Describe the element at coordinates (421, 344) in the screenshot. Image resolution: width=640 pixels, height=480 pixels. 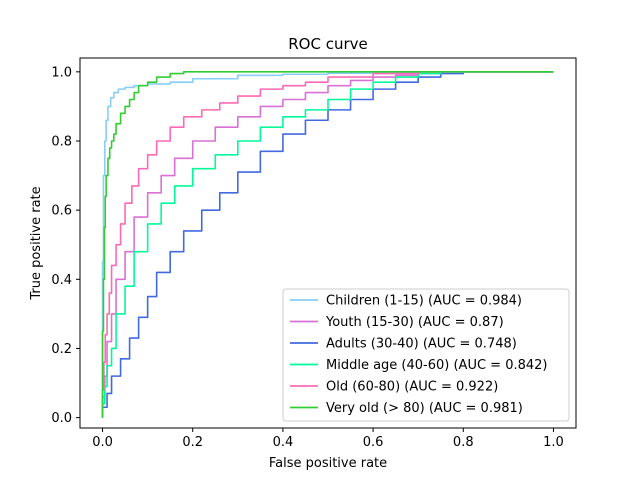
I see `legend-entry-2: Adults (30-40) (AUC = 0.748)` at that location.